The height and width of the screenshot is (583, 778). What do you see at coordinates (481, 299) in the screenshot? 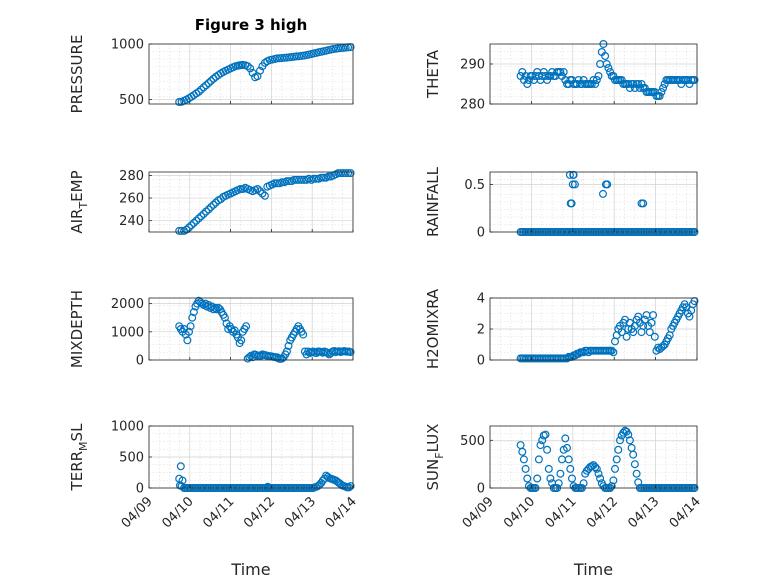
I see `y-tick-label: 4` at bounding box center [481, 299].